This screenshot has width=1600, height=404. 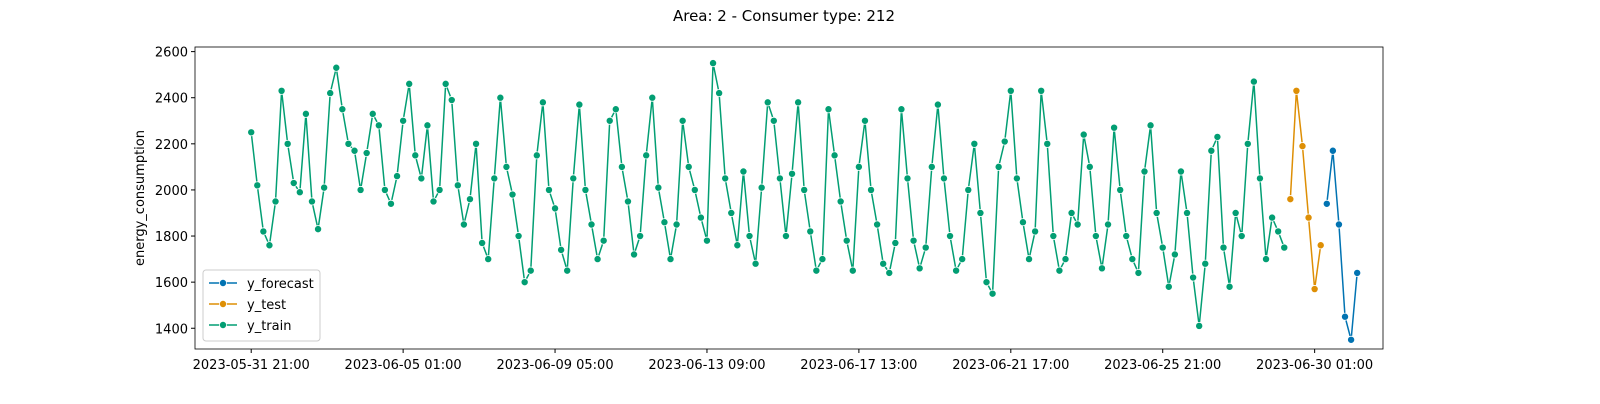 I want to click on legend: y_forecast y_test y_train, so click(x=261, y=305).